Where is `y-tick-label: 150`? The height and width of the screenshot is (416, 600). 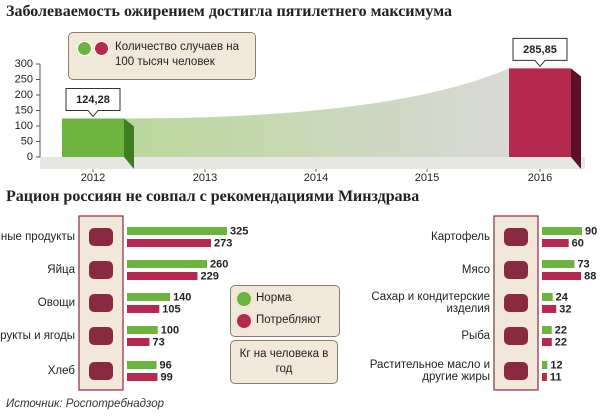
y-tick-label: 150 is located at coordinates (24, 110).